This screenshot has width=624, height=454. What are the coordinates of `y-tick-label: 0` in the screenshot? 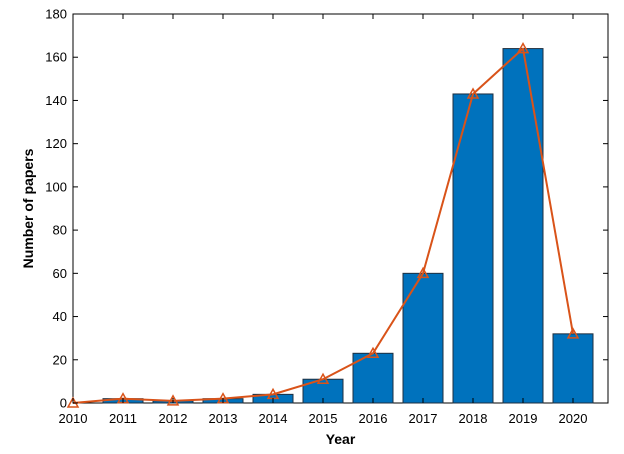 It's located at (63, 403).